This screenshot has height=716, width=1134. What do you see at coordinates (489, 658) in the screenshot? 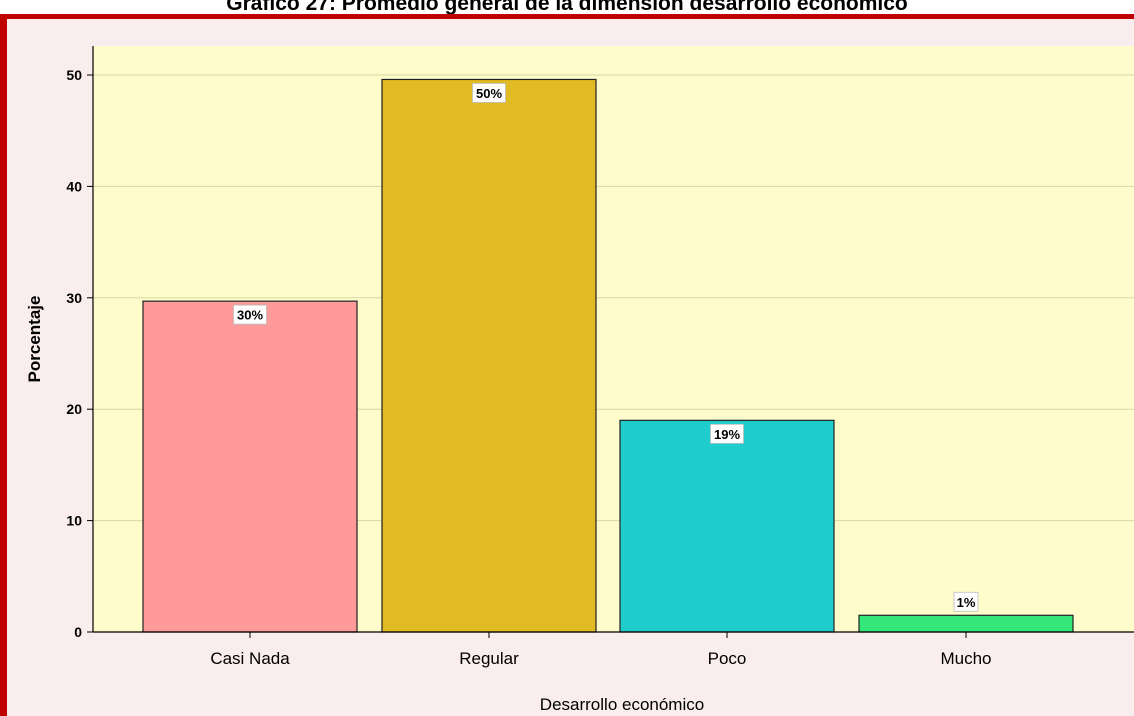
I see `x-tick-label: Regular` at bounding box center [489, 658].